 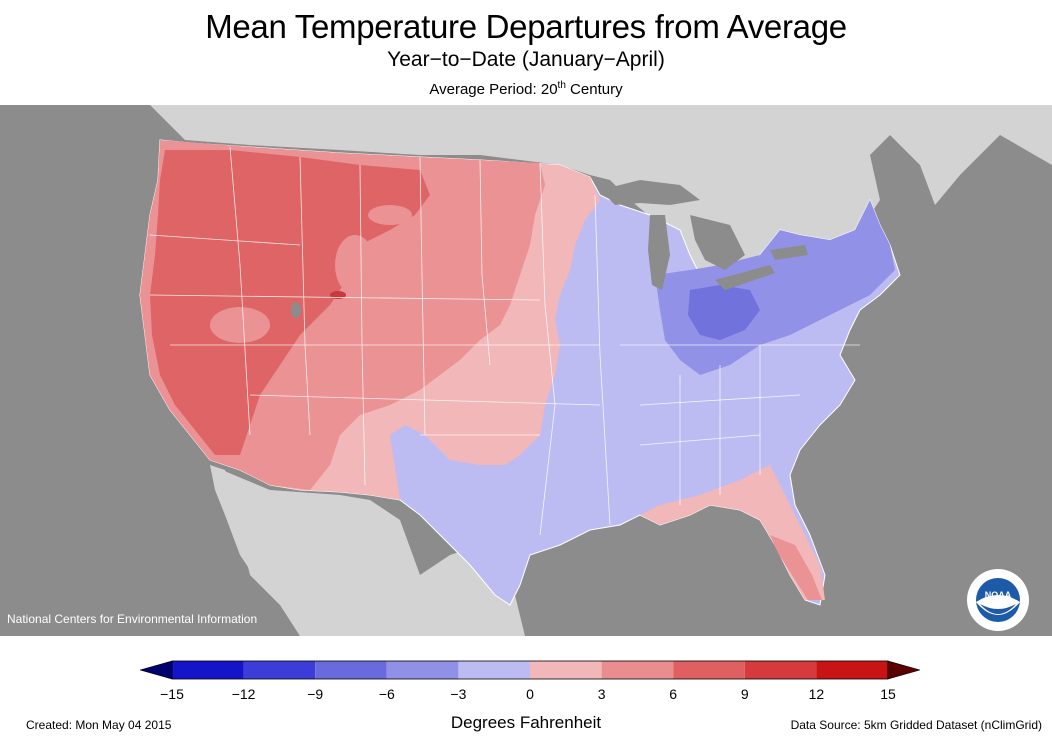 I want to click on legend-tick-label: 3, so click(x=601, y=694).